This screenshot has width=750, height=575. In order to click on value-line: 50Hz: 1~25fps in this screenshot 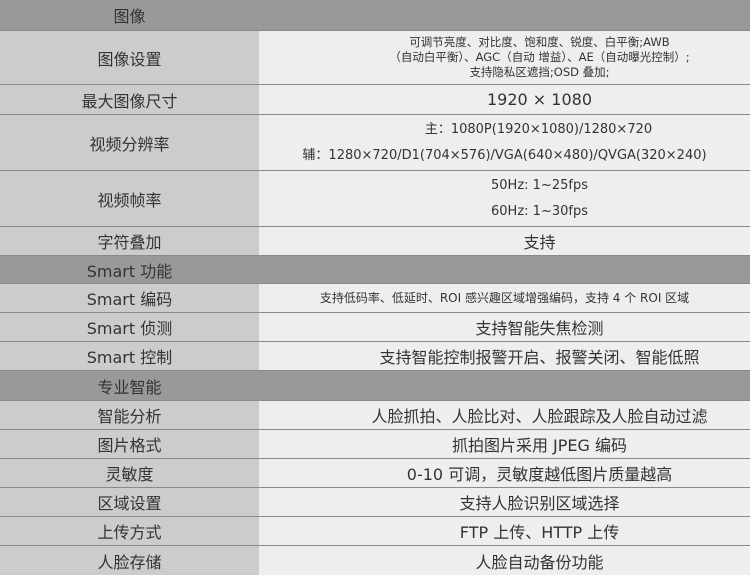, I will do `click(539, 185)`.